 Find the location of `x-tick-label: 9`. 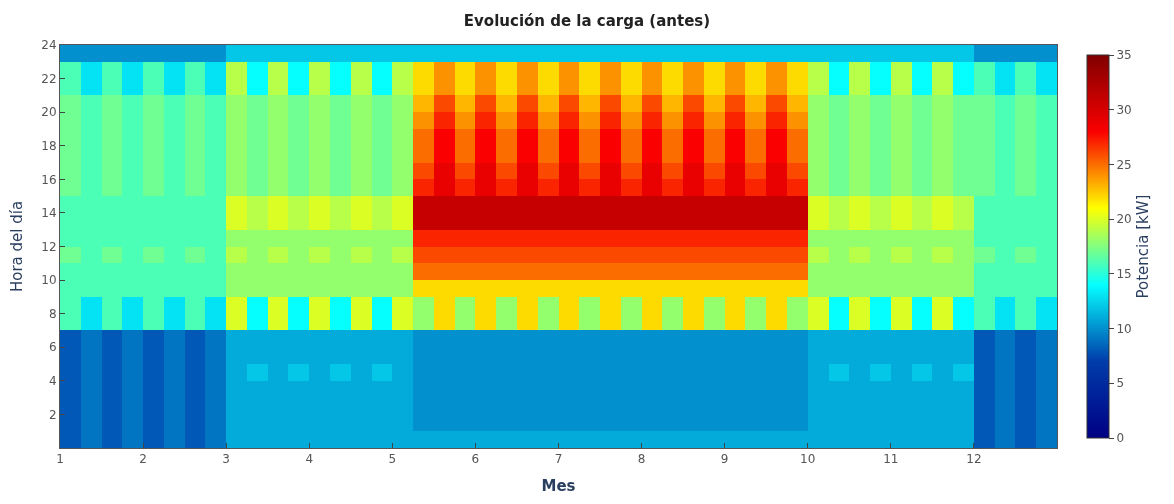

x-tick-label: 9 is located at coordinates (724, 459).